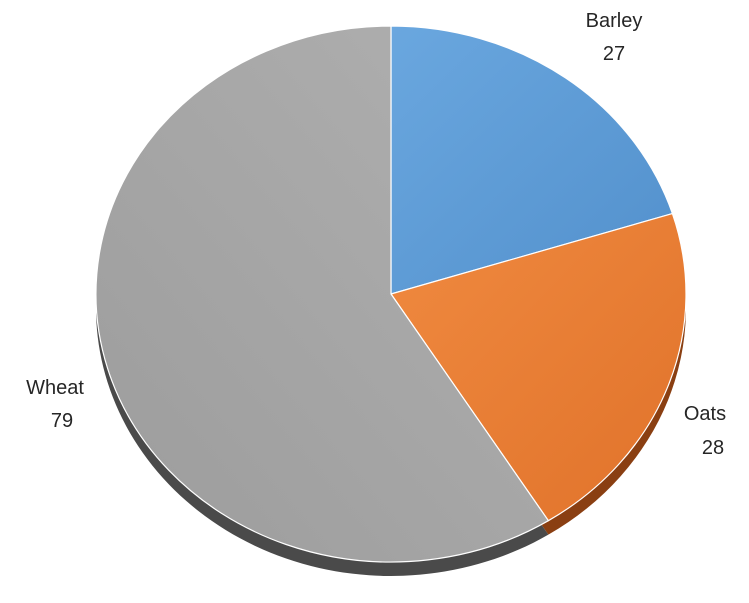 This screenshot has height=603, width=749. Describe the element at coordinates (713, 448) in the screenshot. I see `slice-label-oats-value: 28` at that location.